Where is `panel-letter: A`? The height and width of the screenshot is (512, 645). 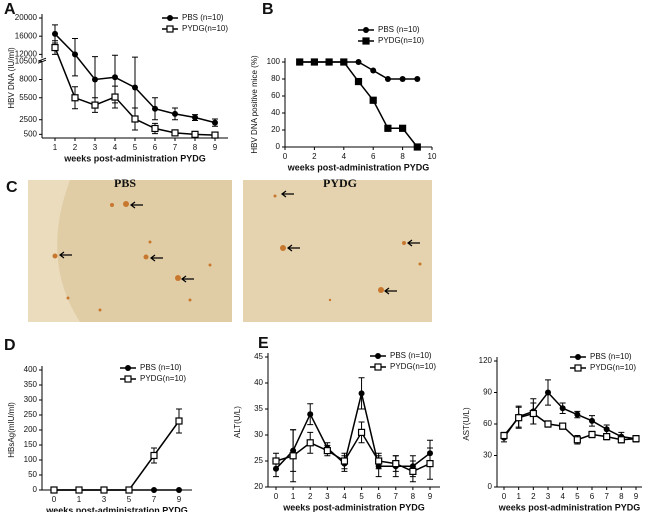 panel-letter: A is located at coordinates (10, 9).